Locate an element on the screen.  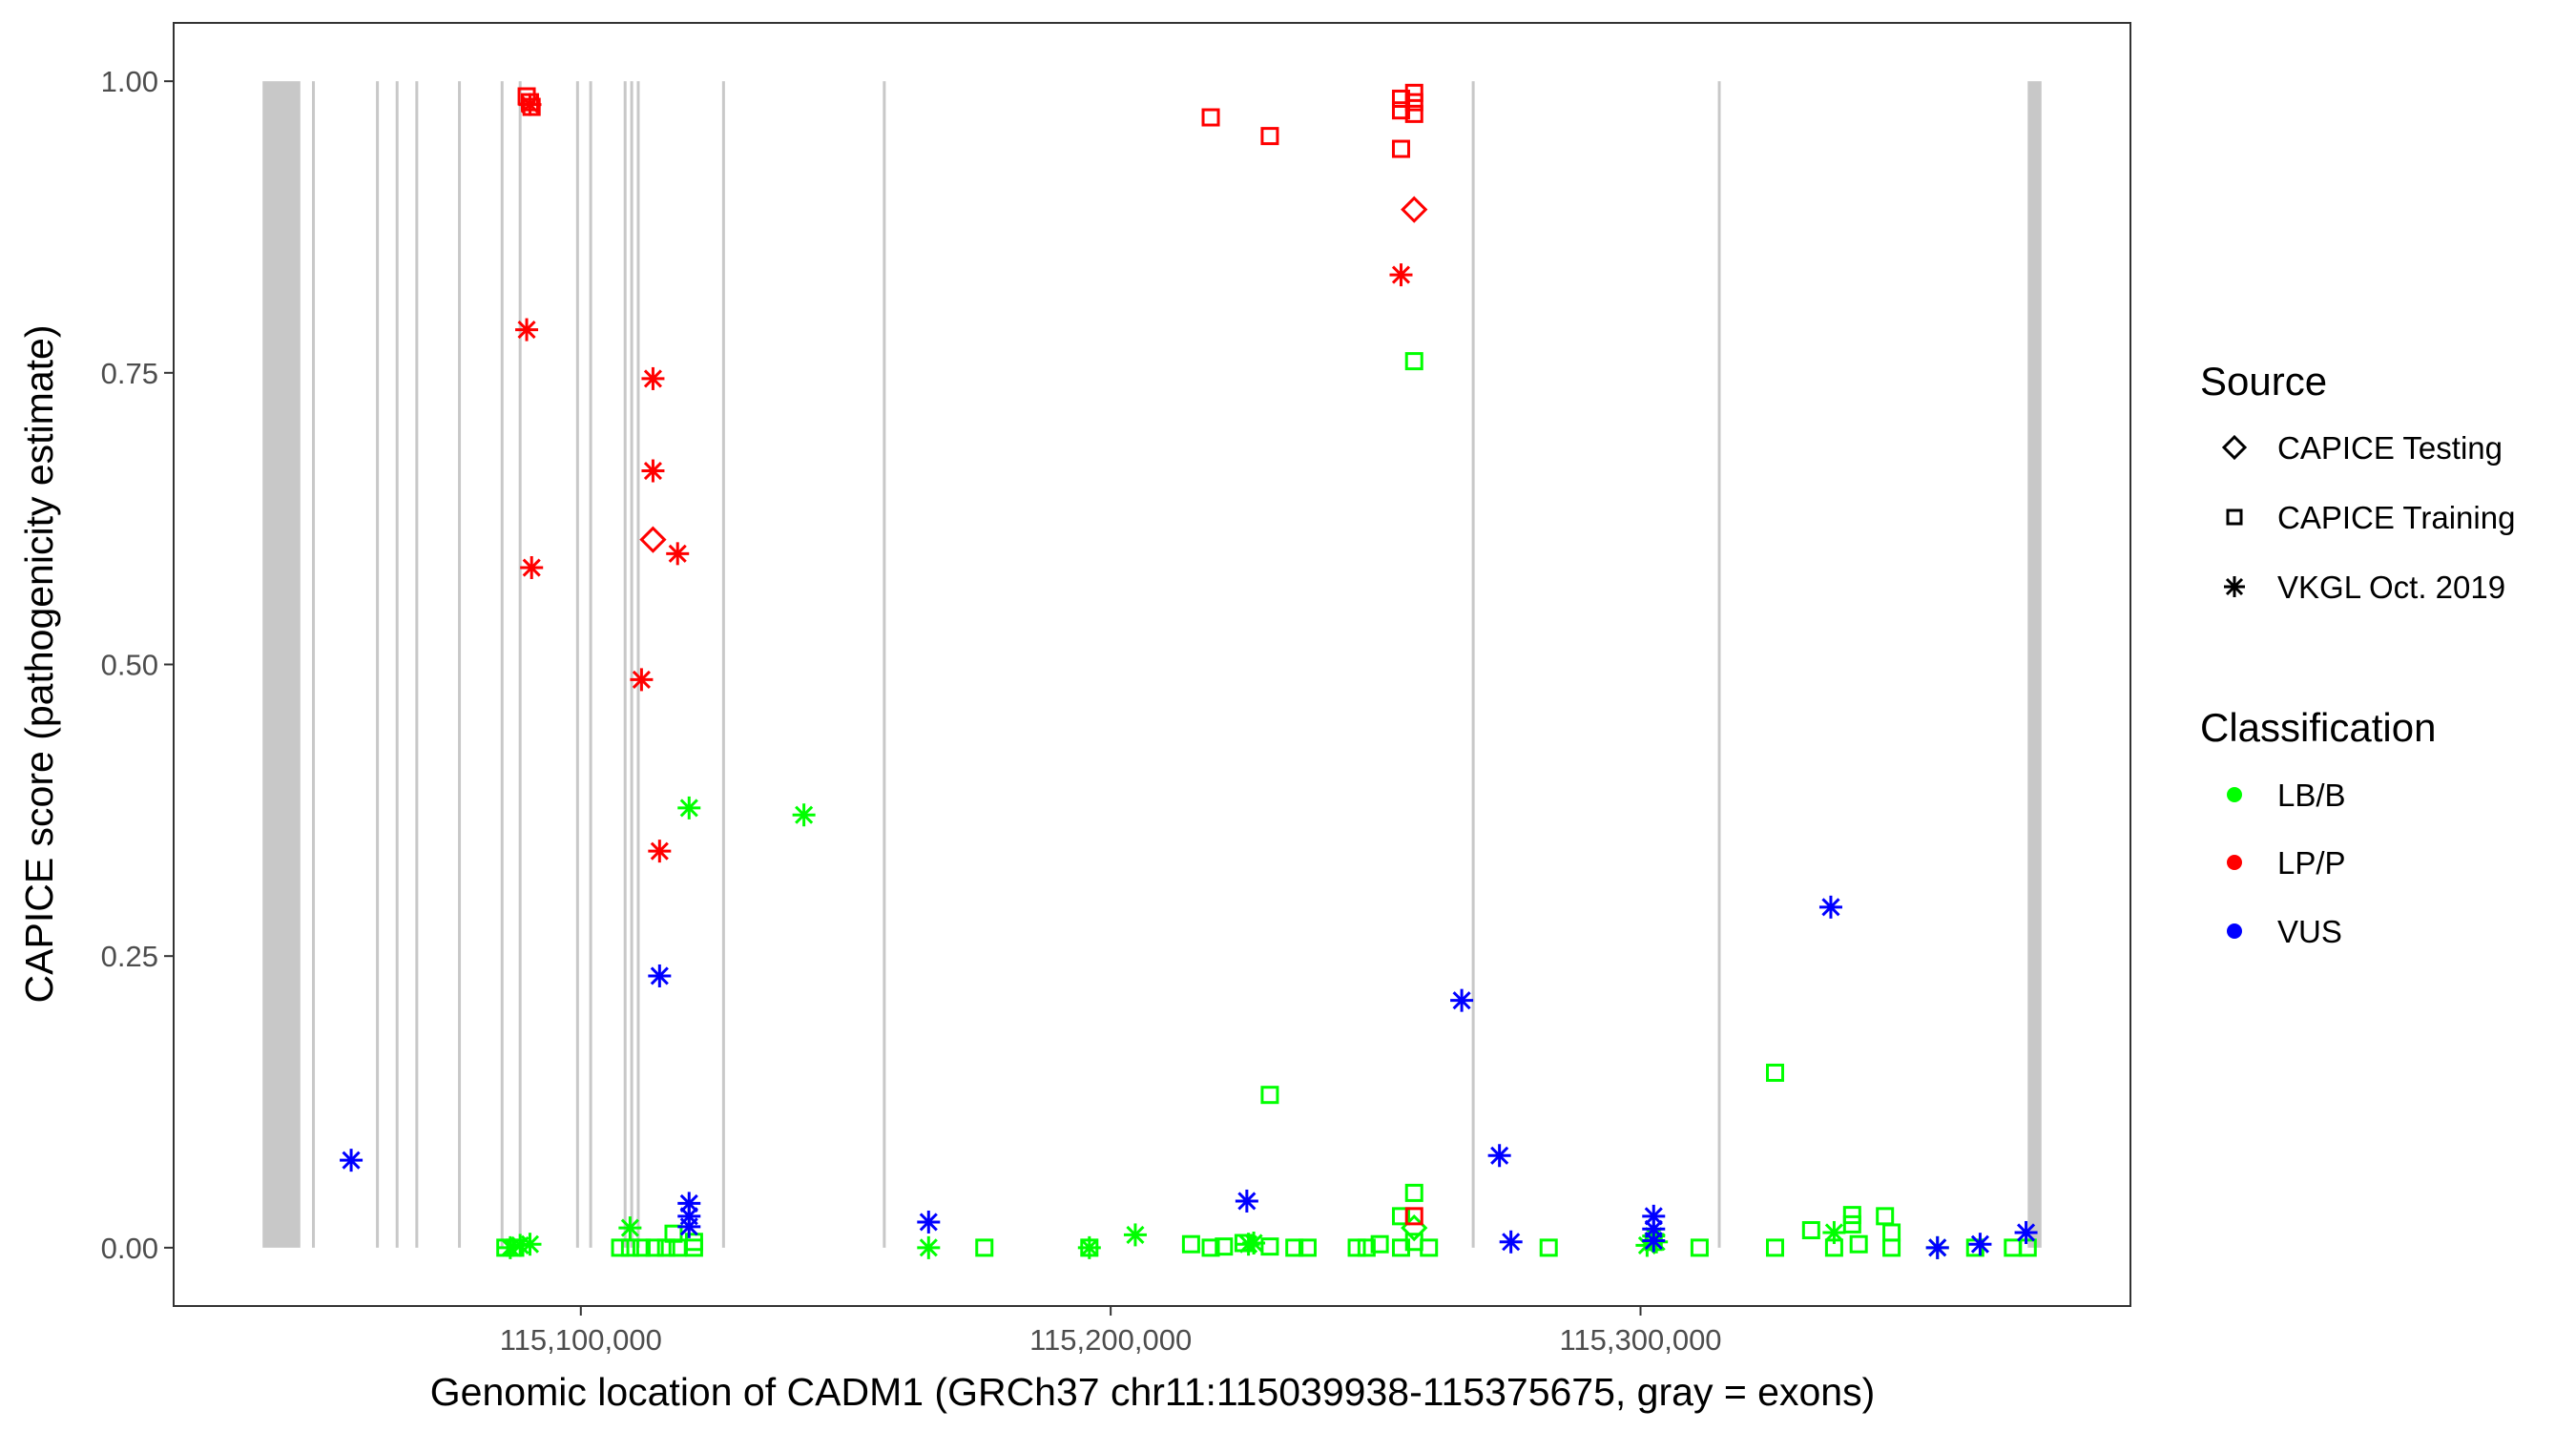
legend-source-title: Source is located at coordinates (2263, 381).